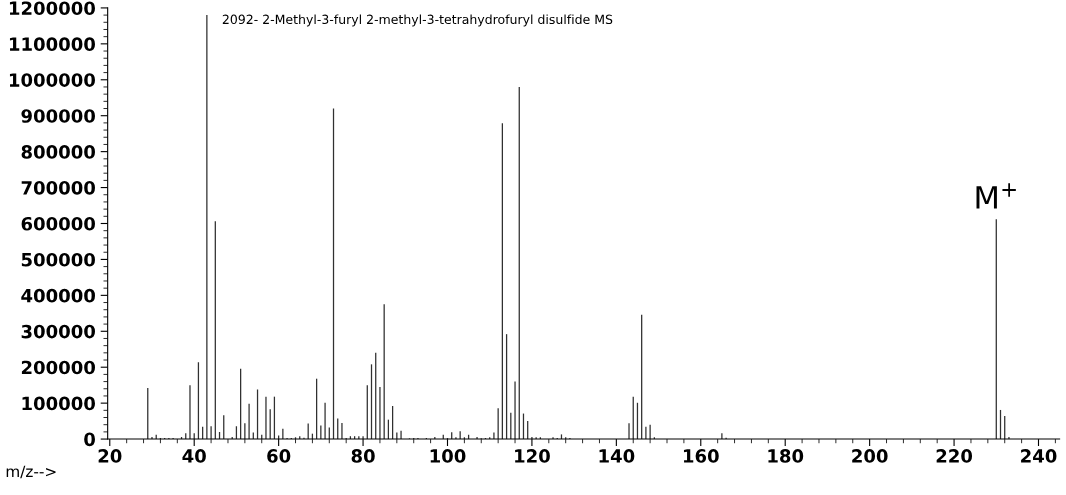  What do you see at coordinates (996, 196) in the screenshot?
I see `annotation: M$^{+}$` at bounding box center [996, 196].